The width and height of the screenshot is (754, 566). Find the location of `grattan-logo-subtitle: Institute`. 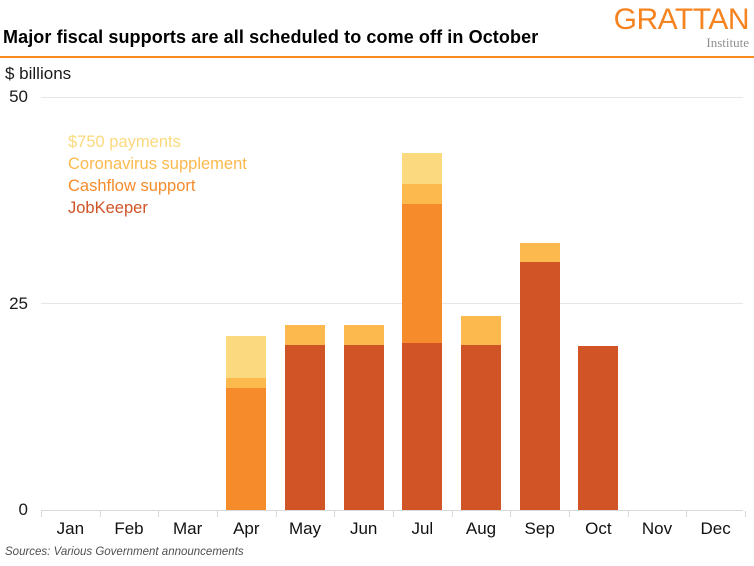

grattan-logo-subtitle: Institute is located at coordinates (727, 42).